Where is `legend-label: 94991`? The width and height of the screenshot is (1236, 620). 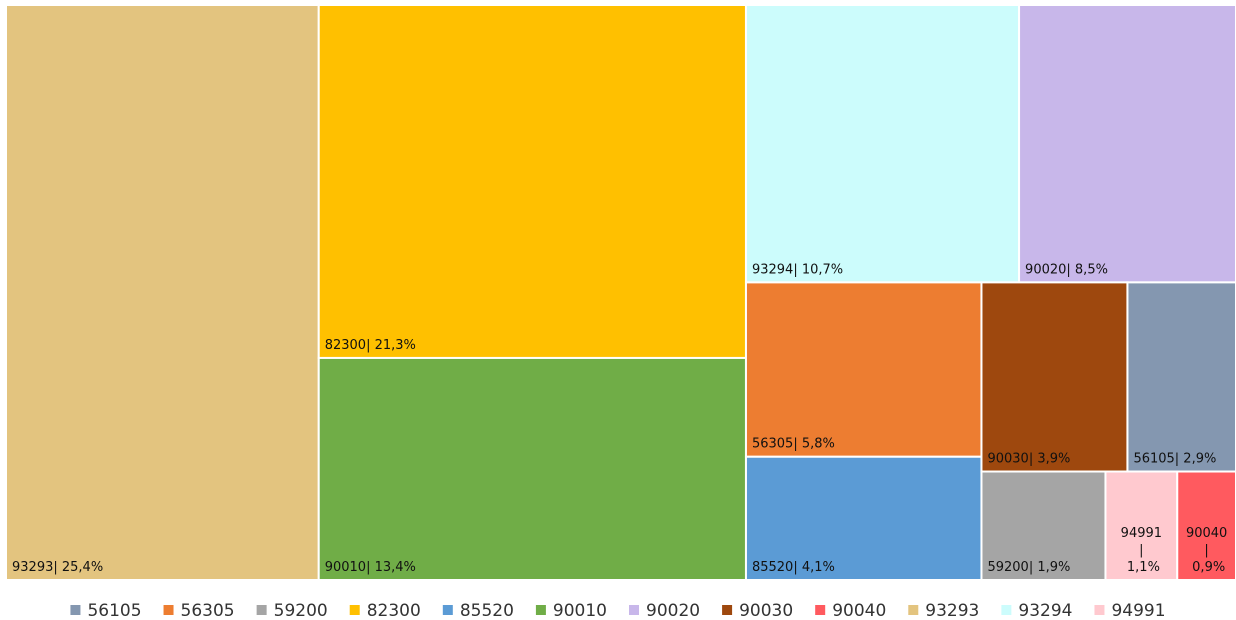 legend-label: 94991 is located at coordinates (1138, 610).